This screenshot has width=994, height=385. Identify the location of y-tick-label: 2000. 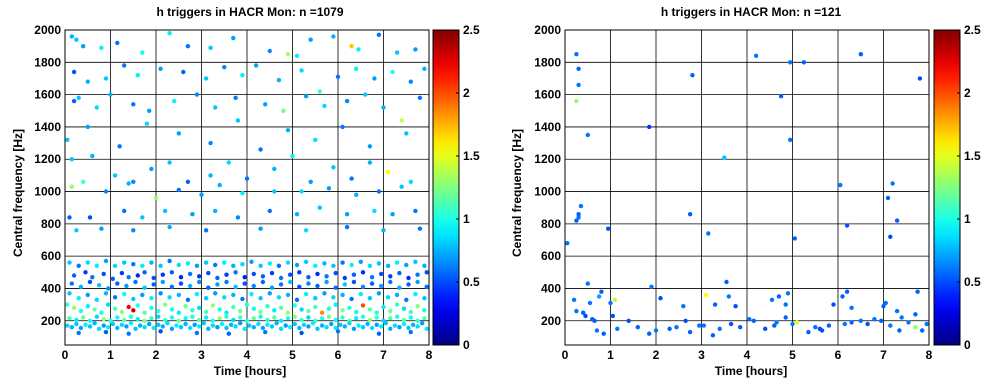
(47, 30).